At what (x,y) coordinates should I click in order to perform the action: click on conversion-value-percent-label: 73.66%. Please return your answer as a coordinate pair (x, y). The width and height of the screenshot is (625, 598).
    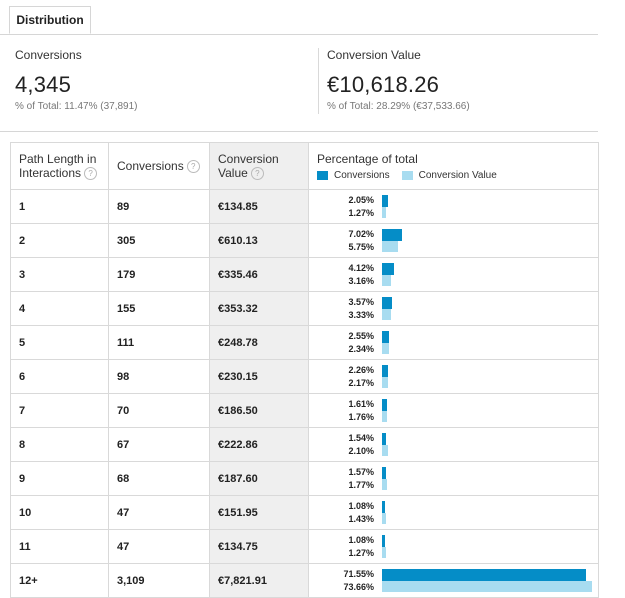
    Looking at the image, I should click on (358, 587).